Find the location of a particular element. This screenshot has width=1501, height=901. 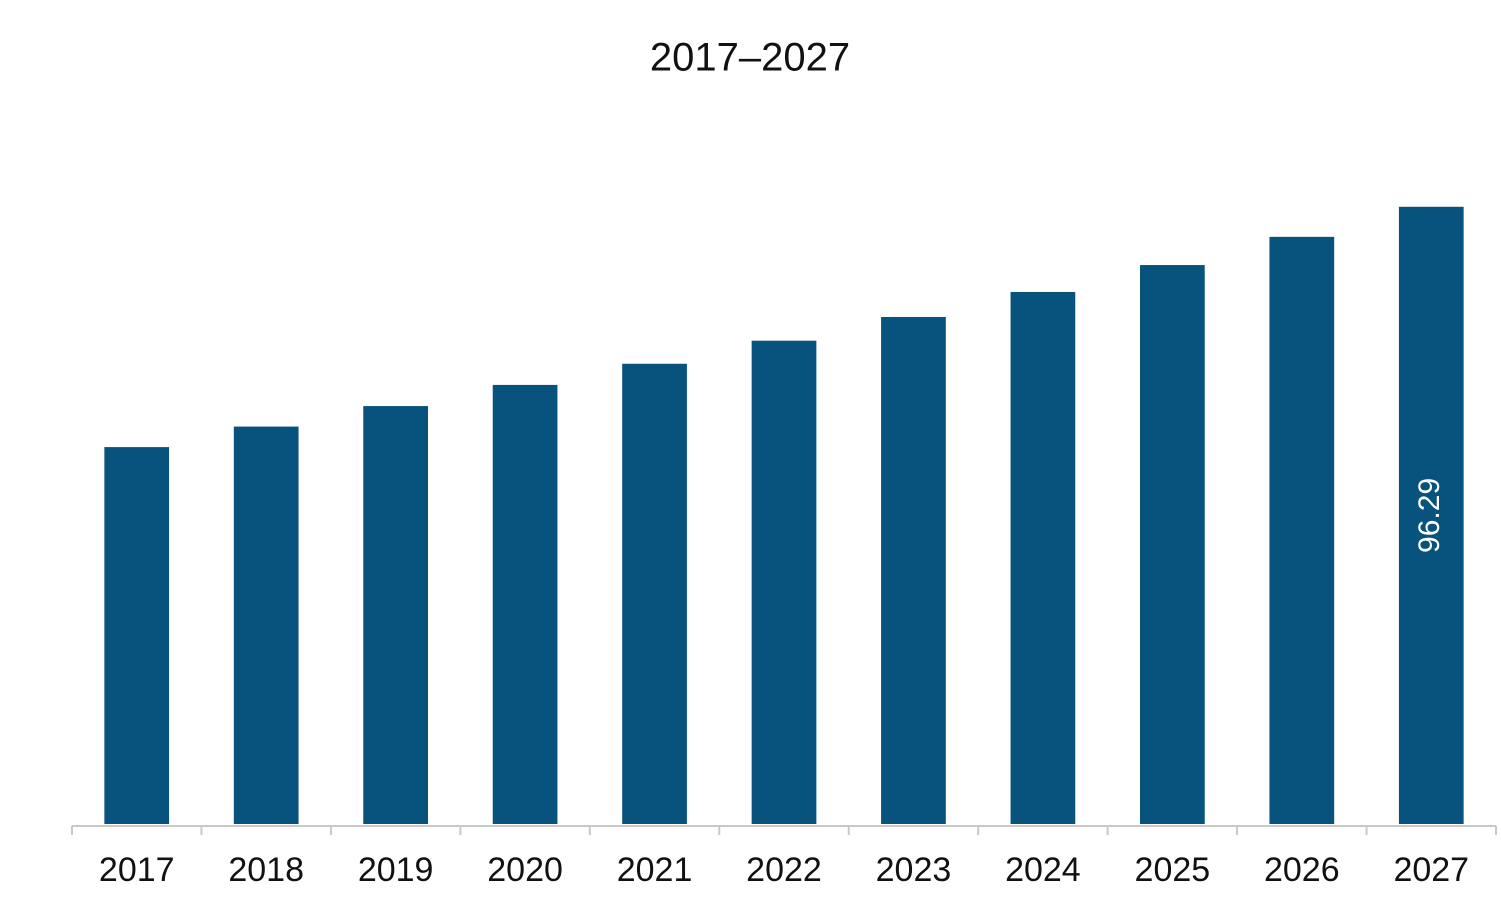

chart-title: 2017–2027 is located at coordinates (750, 58).